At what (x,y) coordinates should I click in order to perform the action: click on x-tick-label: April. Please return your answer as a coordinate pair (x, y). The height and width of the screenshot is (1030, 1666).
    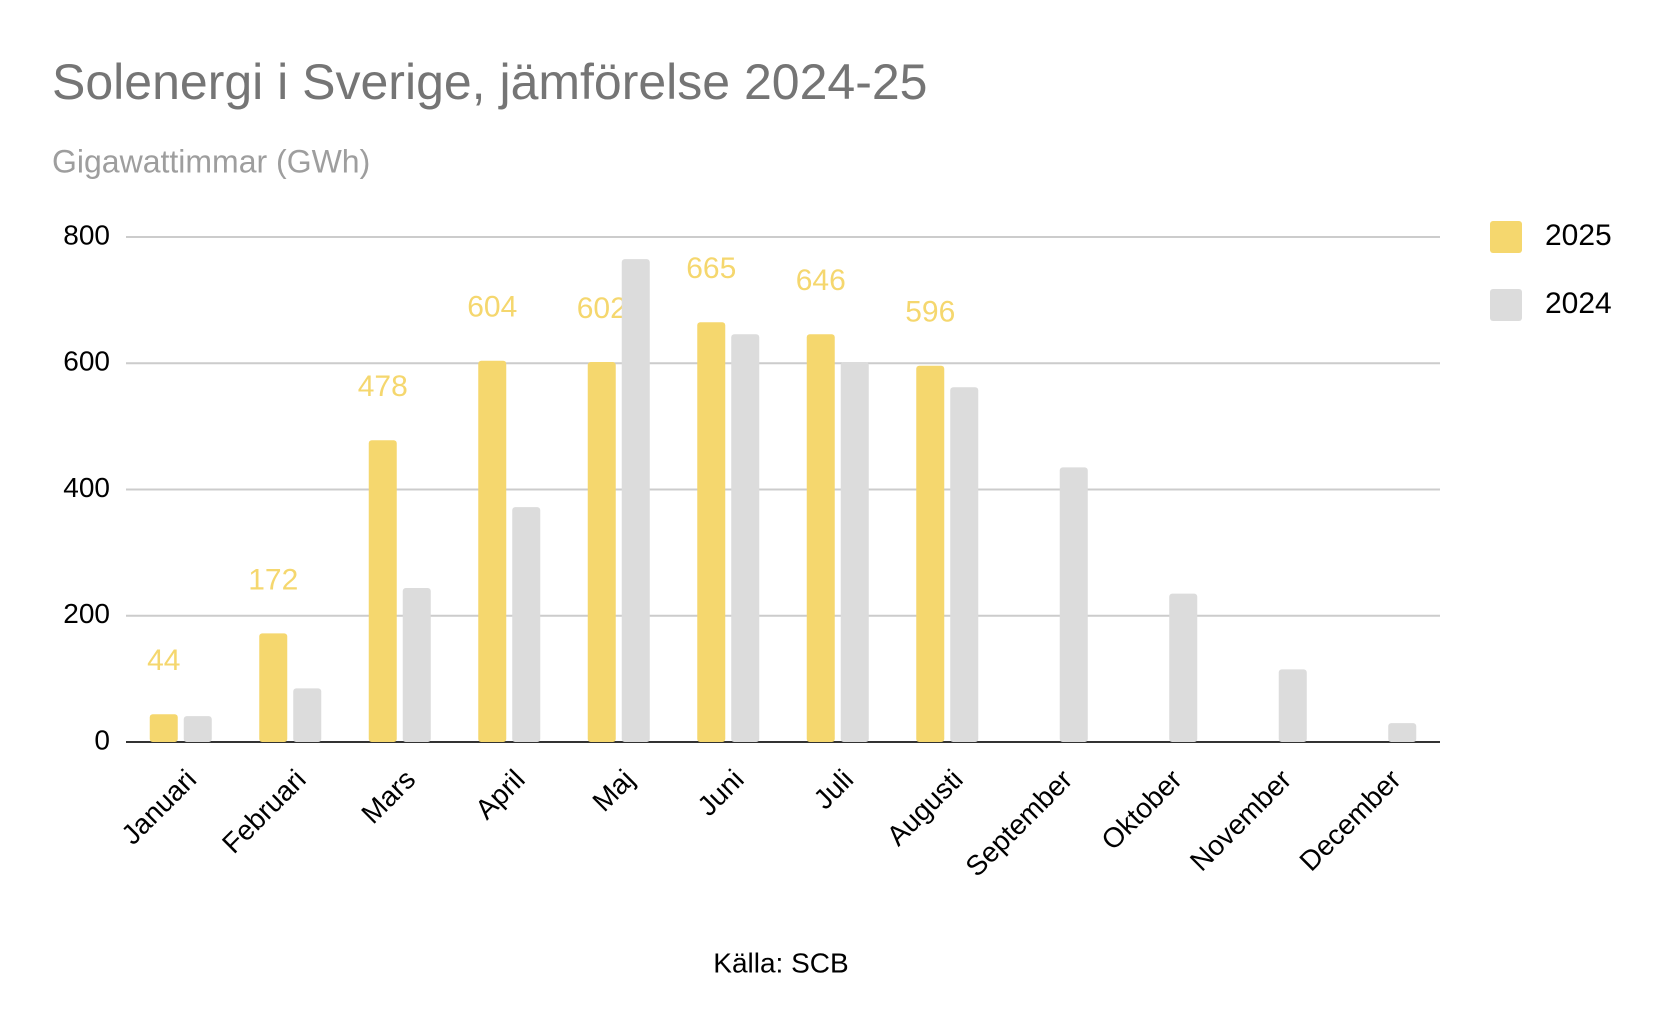
    Looking at the image, I should click on (500, 795).